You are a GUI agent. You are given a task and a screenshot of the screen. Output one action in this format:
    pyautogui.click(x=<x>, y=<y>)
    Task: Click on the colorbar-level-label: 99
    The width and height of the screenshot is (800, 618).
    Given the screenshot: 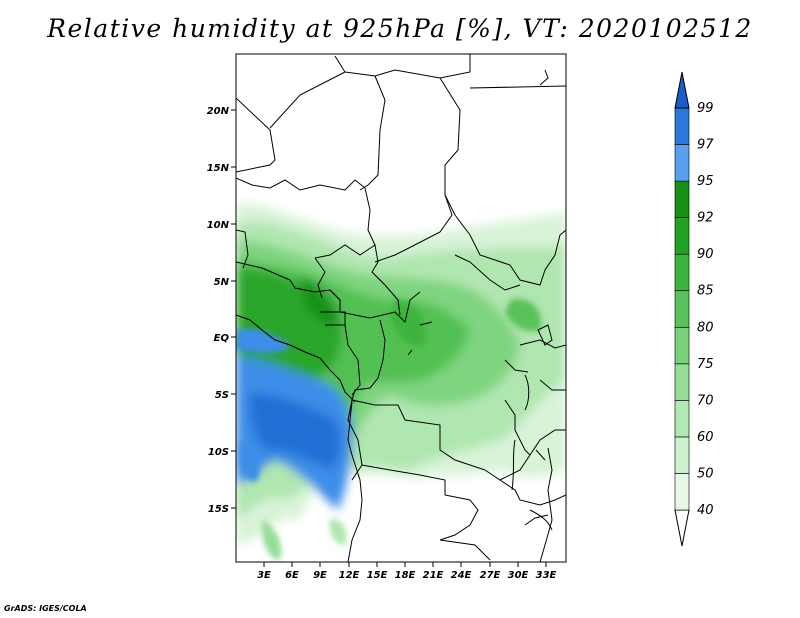 What is the action you would take?
    pyautogui.click(x=705, y=108)
    